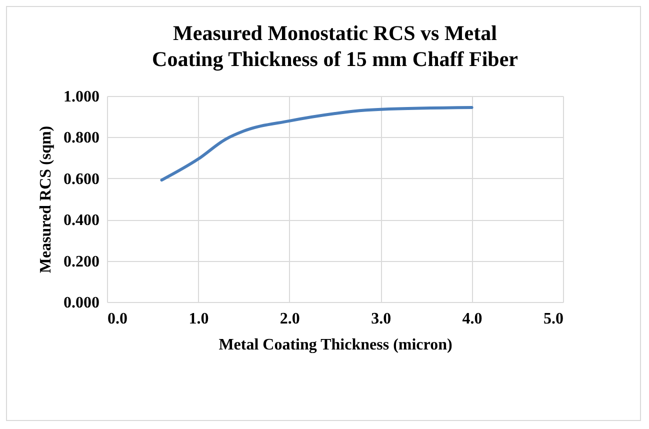  What do you see at coordinates (82, 179) in the screenshot?
I see `y-tick-label: 0.600` at bounding box center [82, 179].